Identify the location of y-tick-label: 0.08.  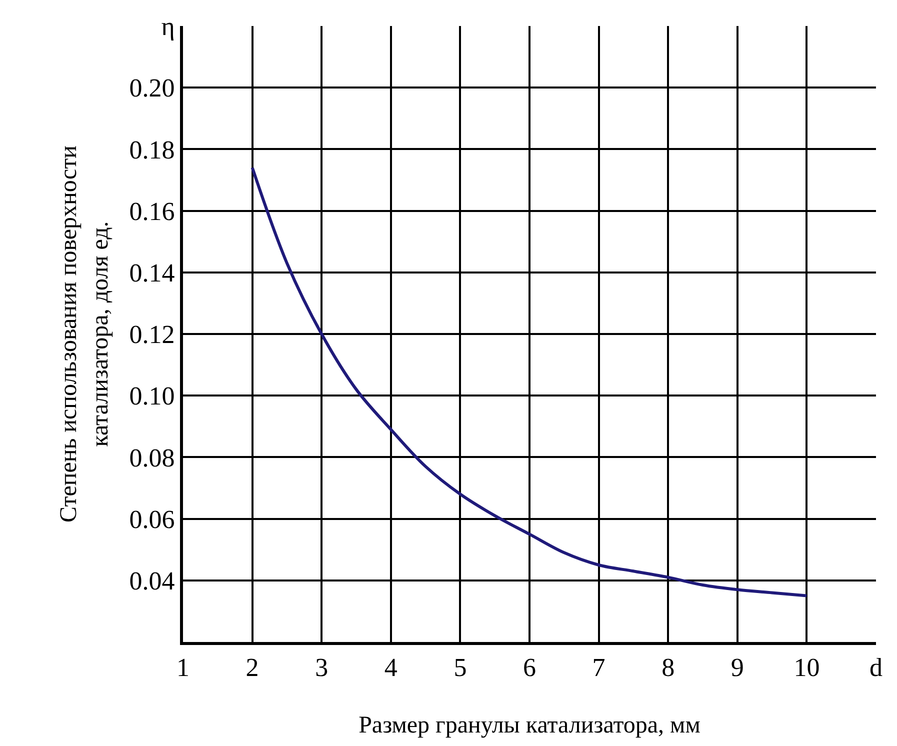
(152, 457).